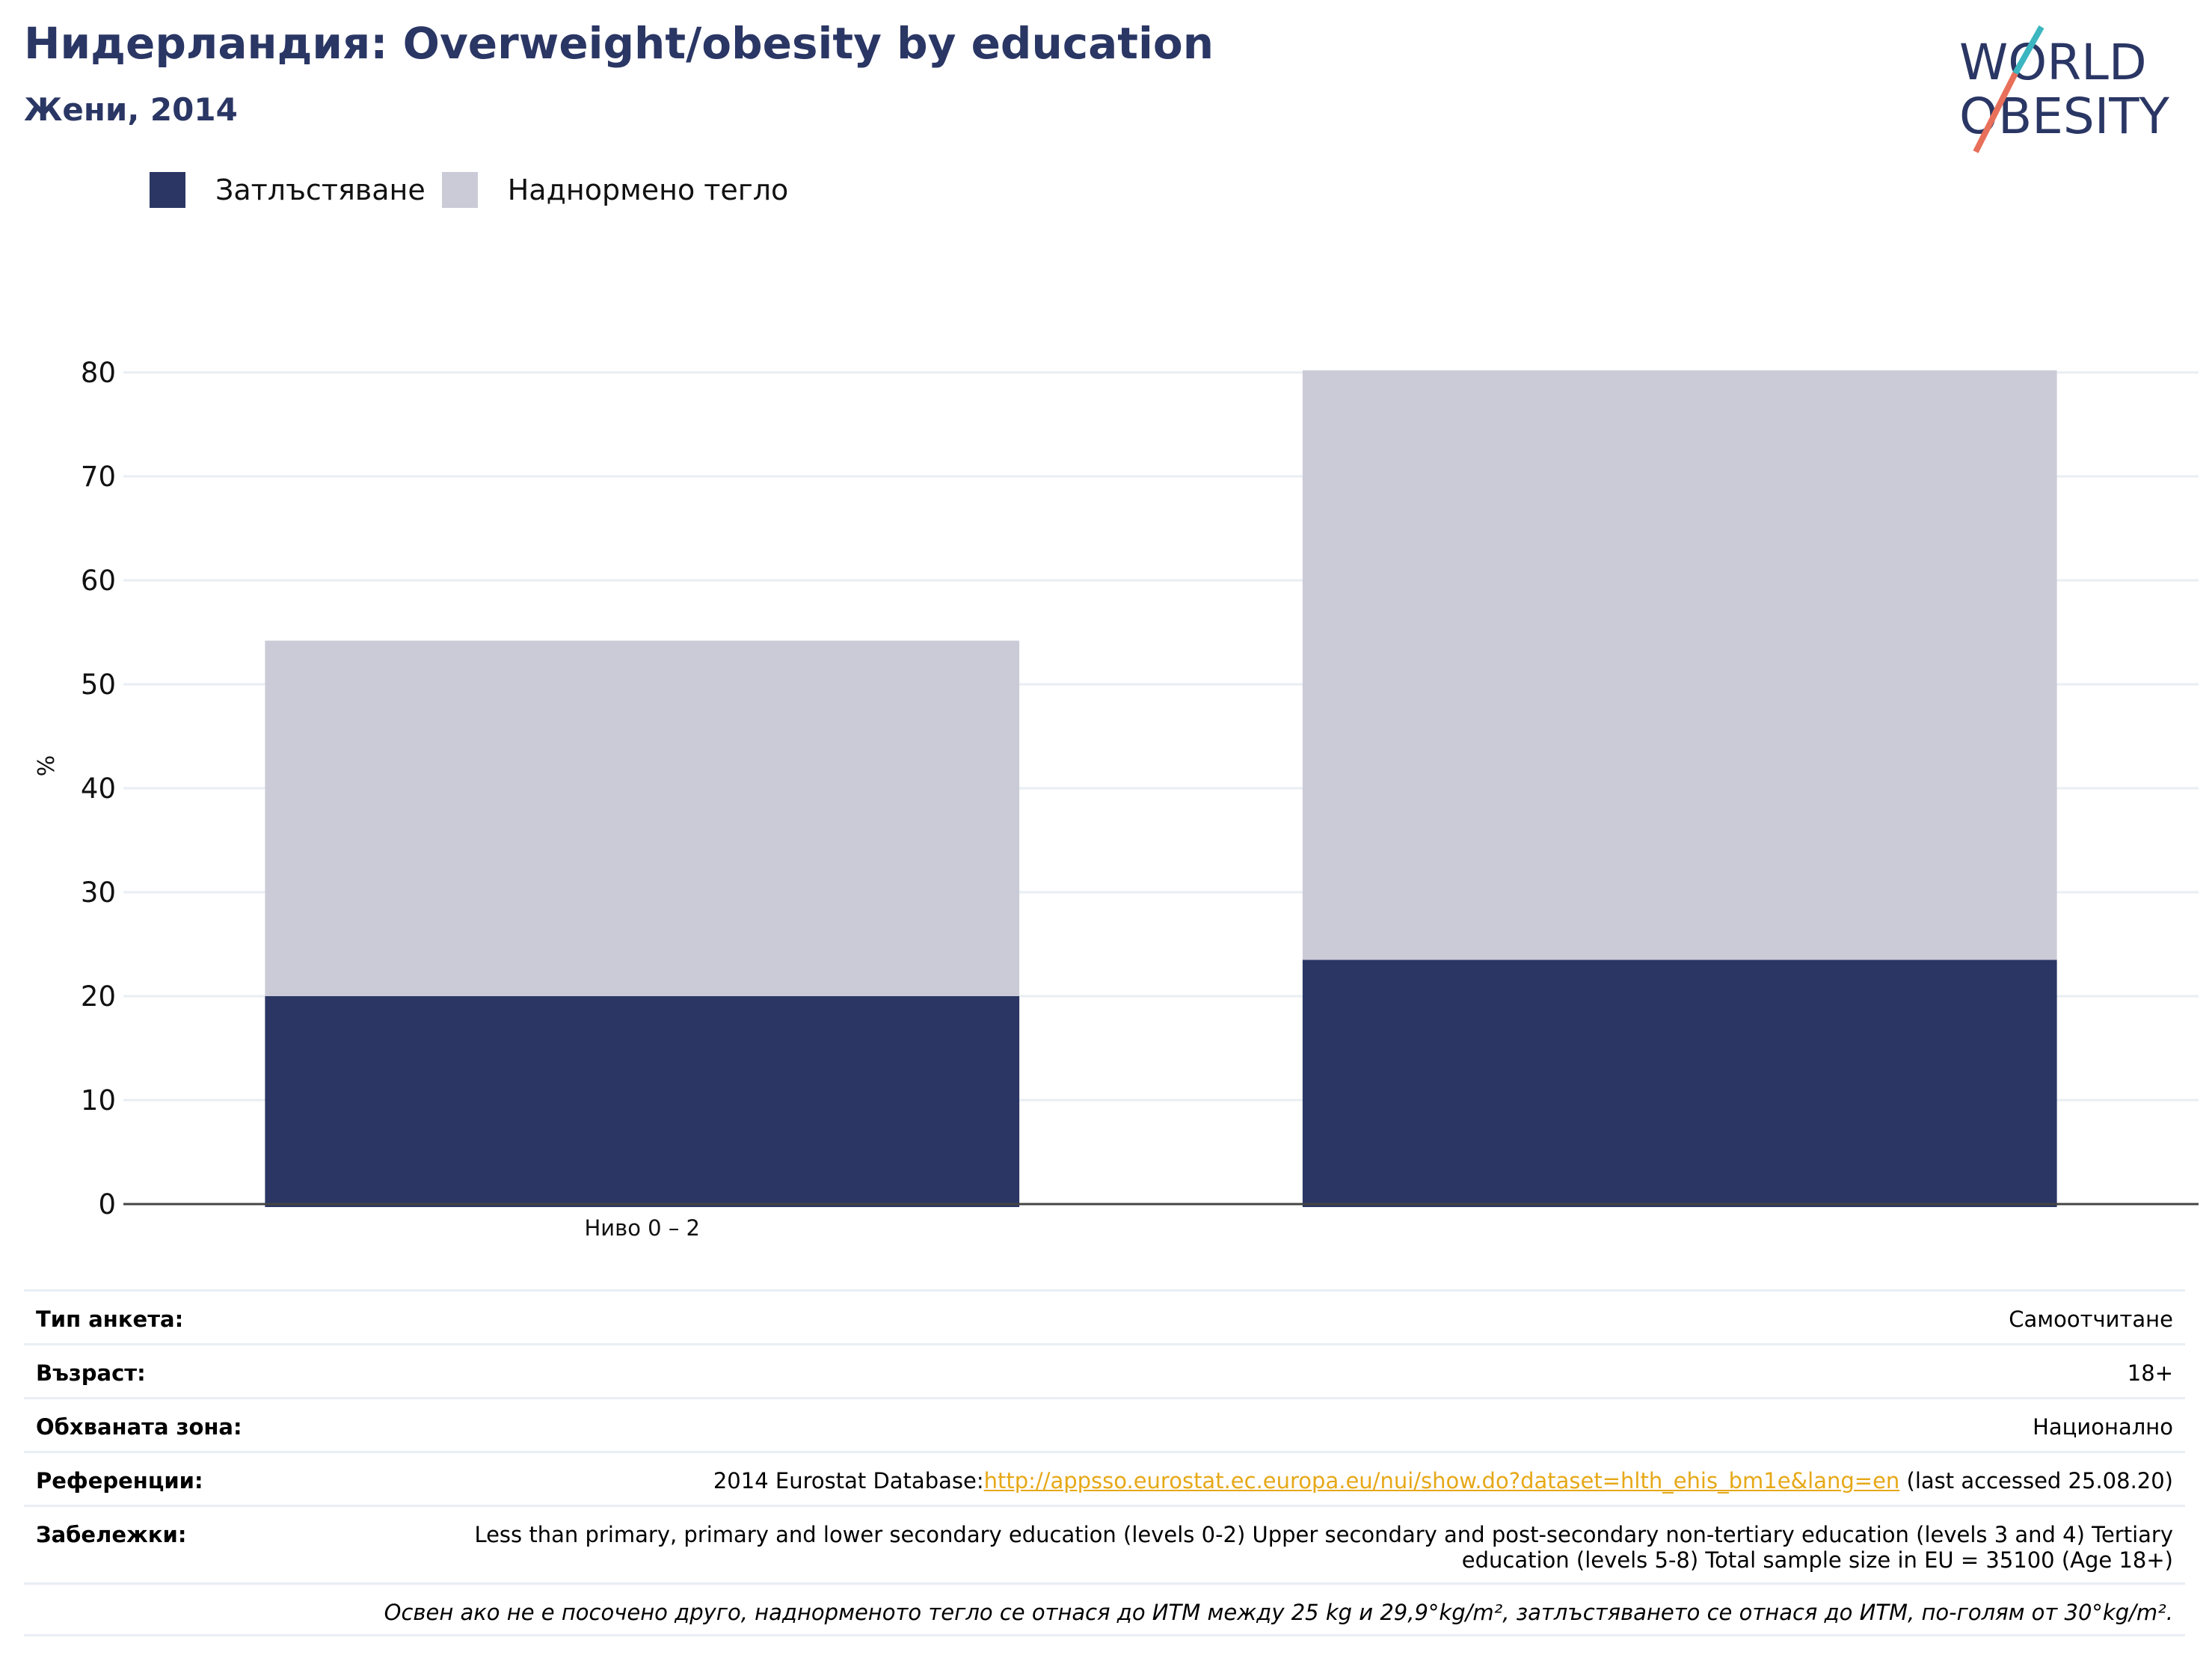  I want to click on svg-text: WORLD, so click(2053, 62).